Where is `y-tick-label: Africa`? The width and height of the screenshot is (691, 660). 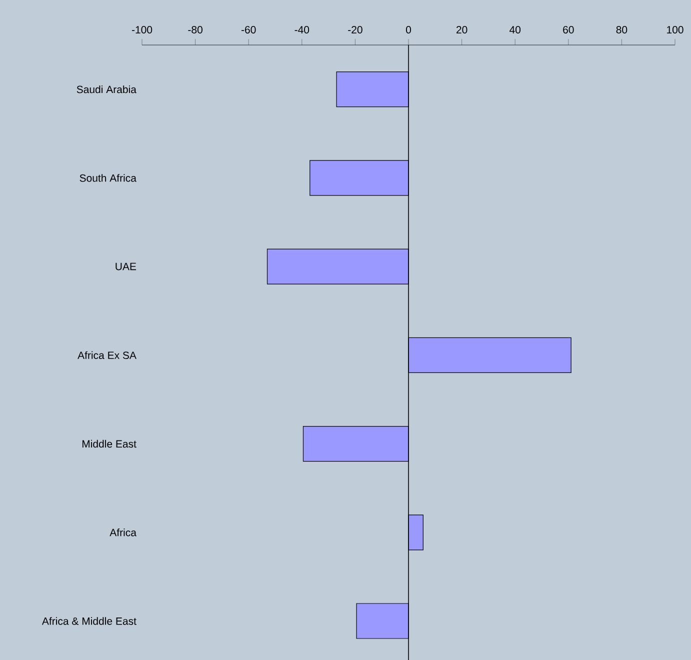
y-tick-label: Africa is located at coordinates (123, 532).